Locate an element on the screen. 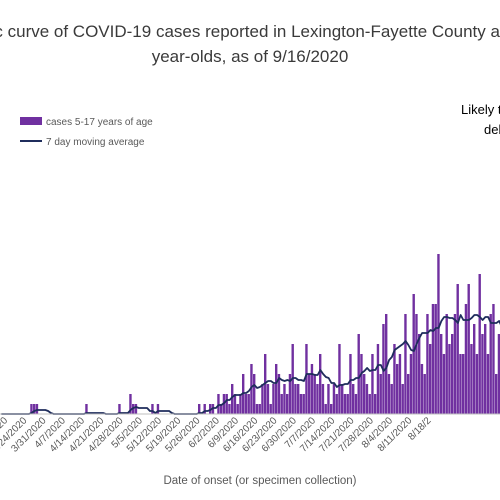  annotation-line-2: del is located at coordinates (492, 129).